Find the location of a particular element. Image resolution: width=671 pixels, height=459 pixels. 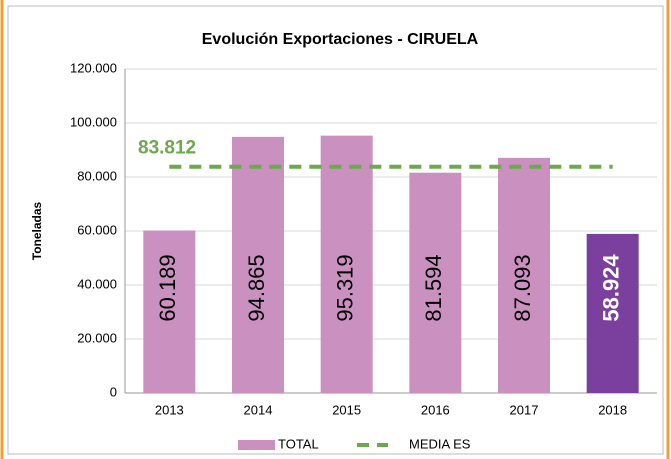

mean-label: 83.812 is located at coordinates (167, 148).